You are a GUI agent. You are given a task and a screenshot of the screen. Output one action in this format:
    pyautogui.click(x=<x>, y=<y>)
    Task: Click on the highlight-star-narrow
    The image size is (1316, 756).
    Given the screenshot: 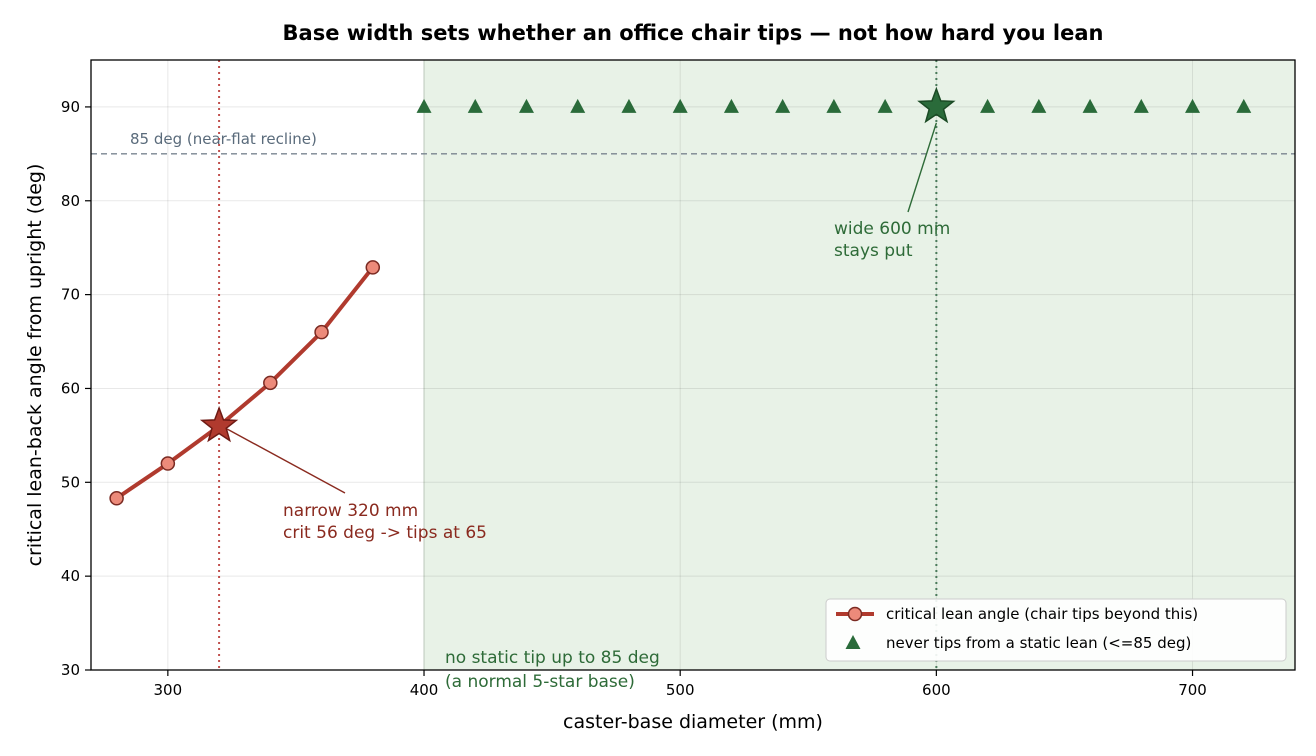 What is the action you would take?
    pyautogui.click(x=219, y=424)
    